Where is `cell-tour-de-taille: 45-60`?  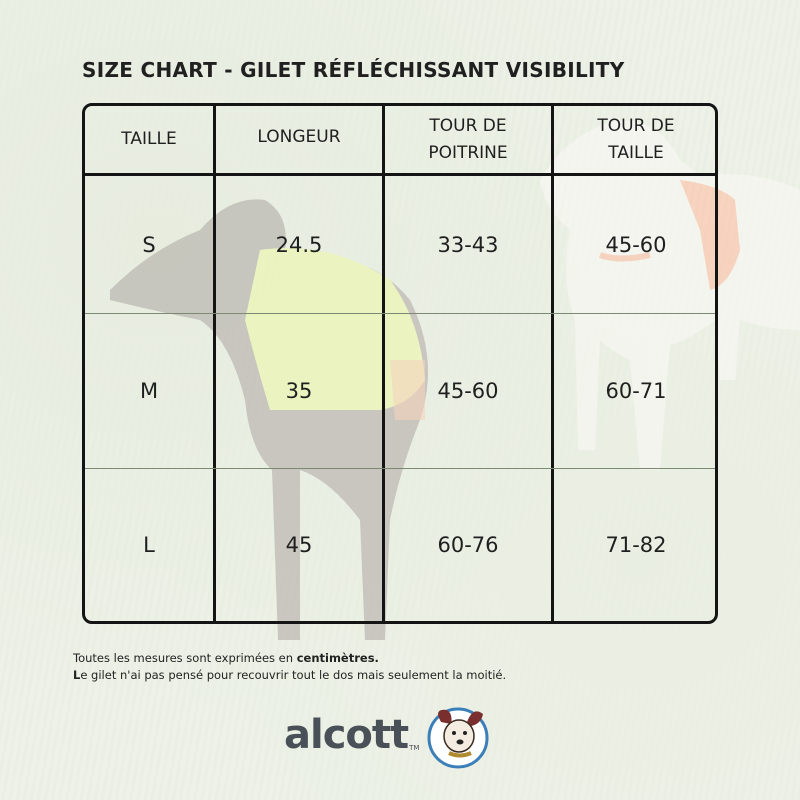
cell-tour-de-taille: 45-60 is located at coordinates (636, 244).